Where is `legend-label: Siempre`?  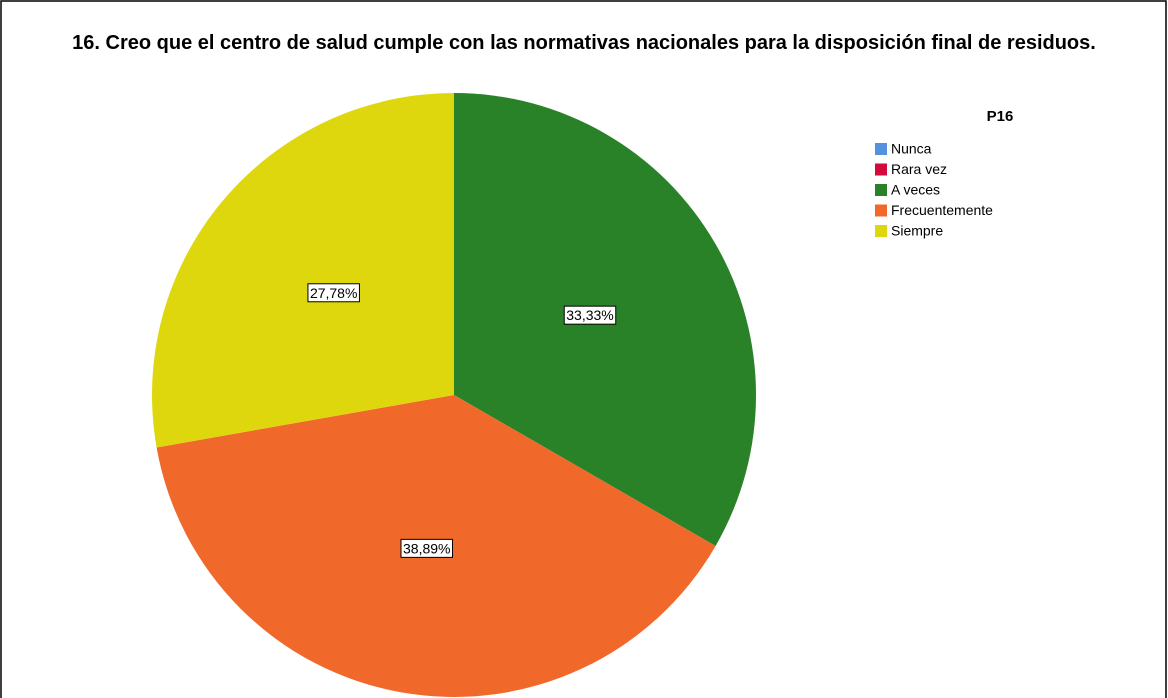
legend-label: Siempre is located at coordinates (917, 231).